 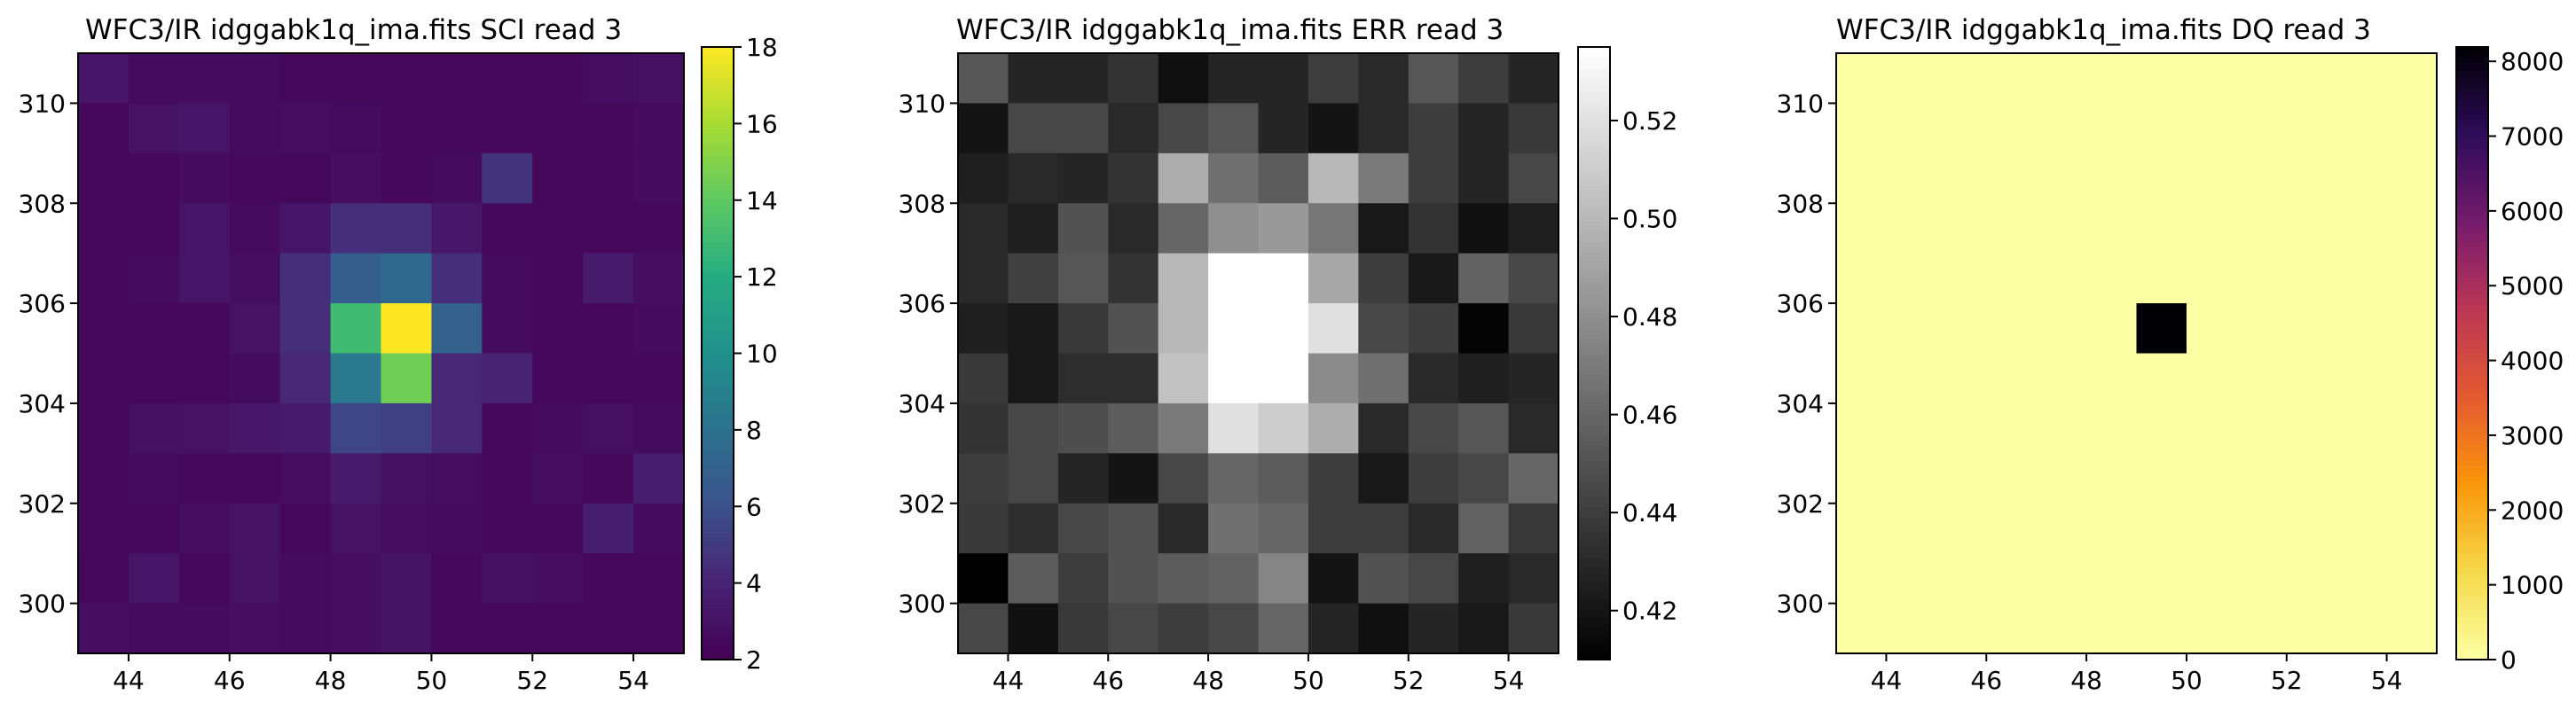 I want to click on x-tick-label: 50, so click(x=1308, y=681).